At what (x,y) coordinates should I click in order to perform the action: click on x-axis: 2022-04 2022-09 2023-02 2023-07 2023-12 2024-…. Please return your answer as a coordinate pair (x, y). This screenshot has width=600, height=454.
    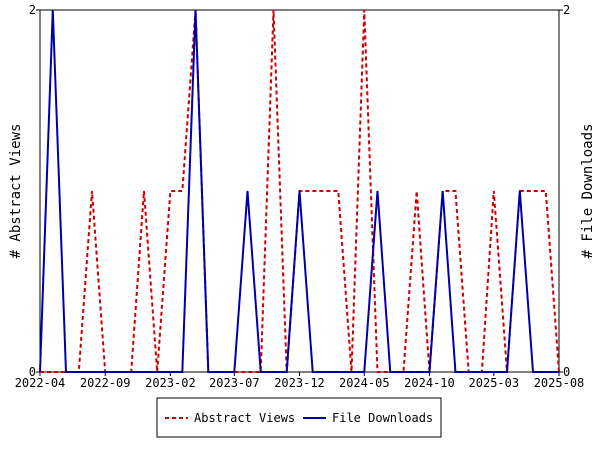
    Looking at the image, I should click on (300, 381).